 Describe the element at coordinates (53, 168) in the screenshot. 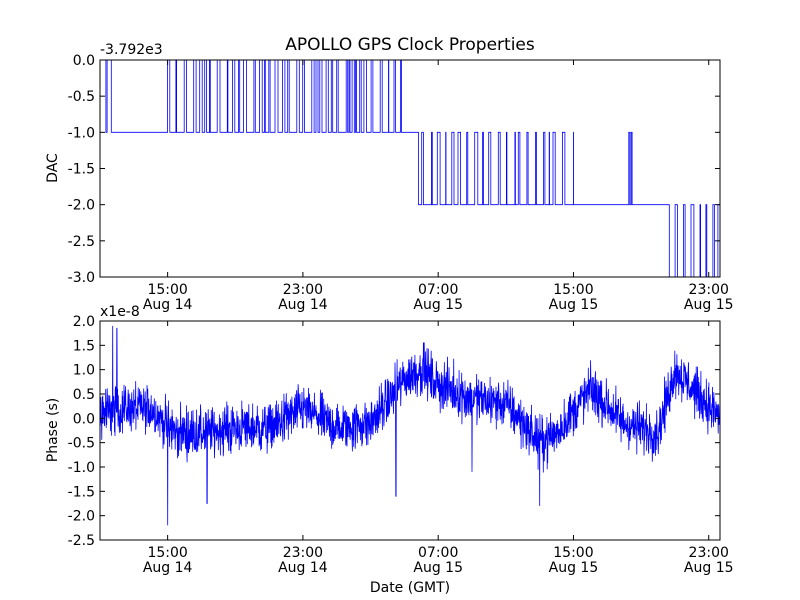

I see `dac-ylabel: DAC` at that location.